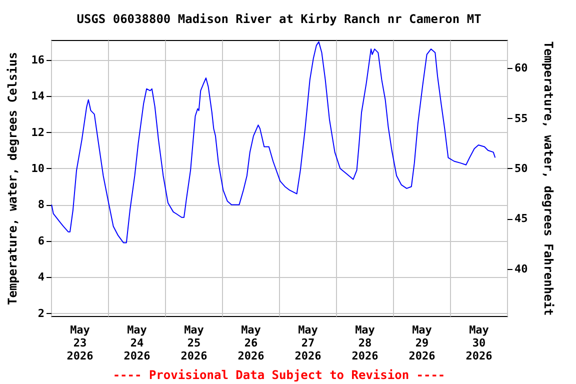 The width and height of the screenshot is (576, 384). I want to click on y-tick-label: 4, so click(41, 277).